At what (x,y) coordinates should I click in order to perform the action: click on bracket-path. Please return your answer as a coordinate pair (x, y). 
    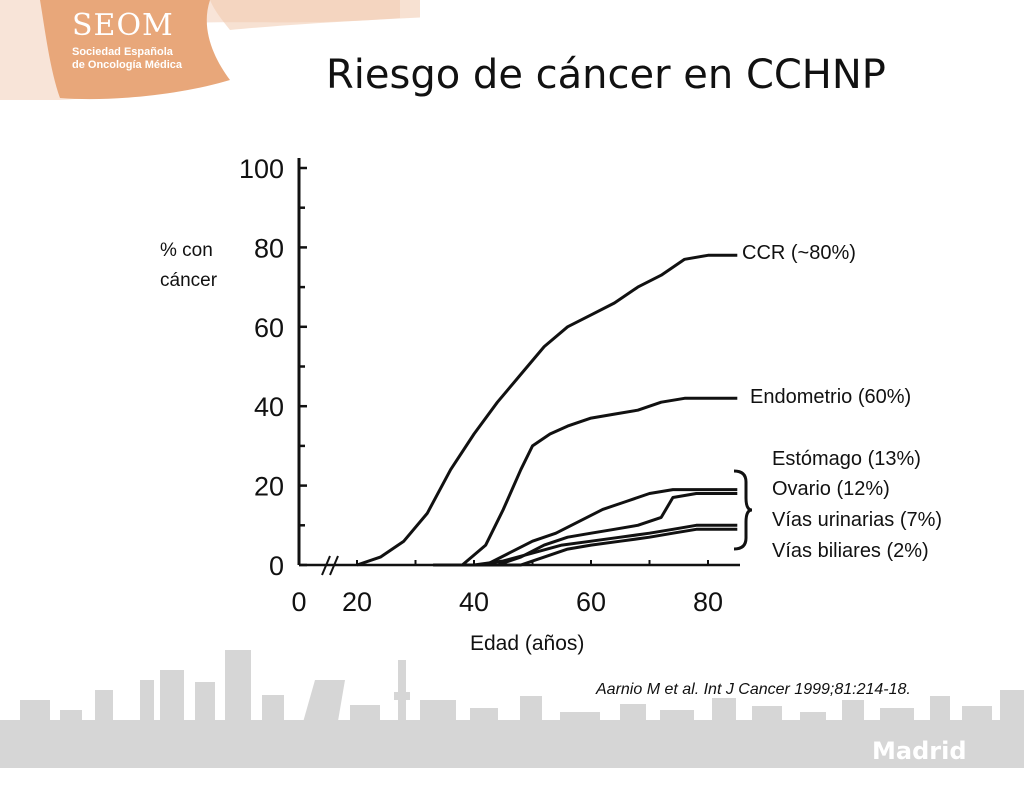
    Looking at the image, I should click on (743, 510).